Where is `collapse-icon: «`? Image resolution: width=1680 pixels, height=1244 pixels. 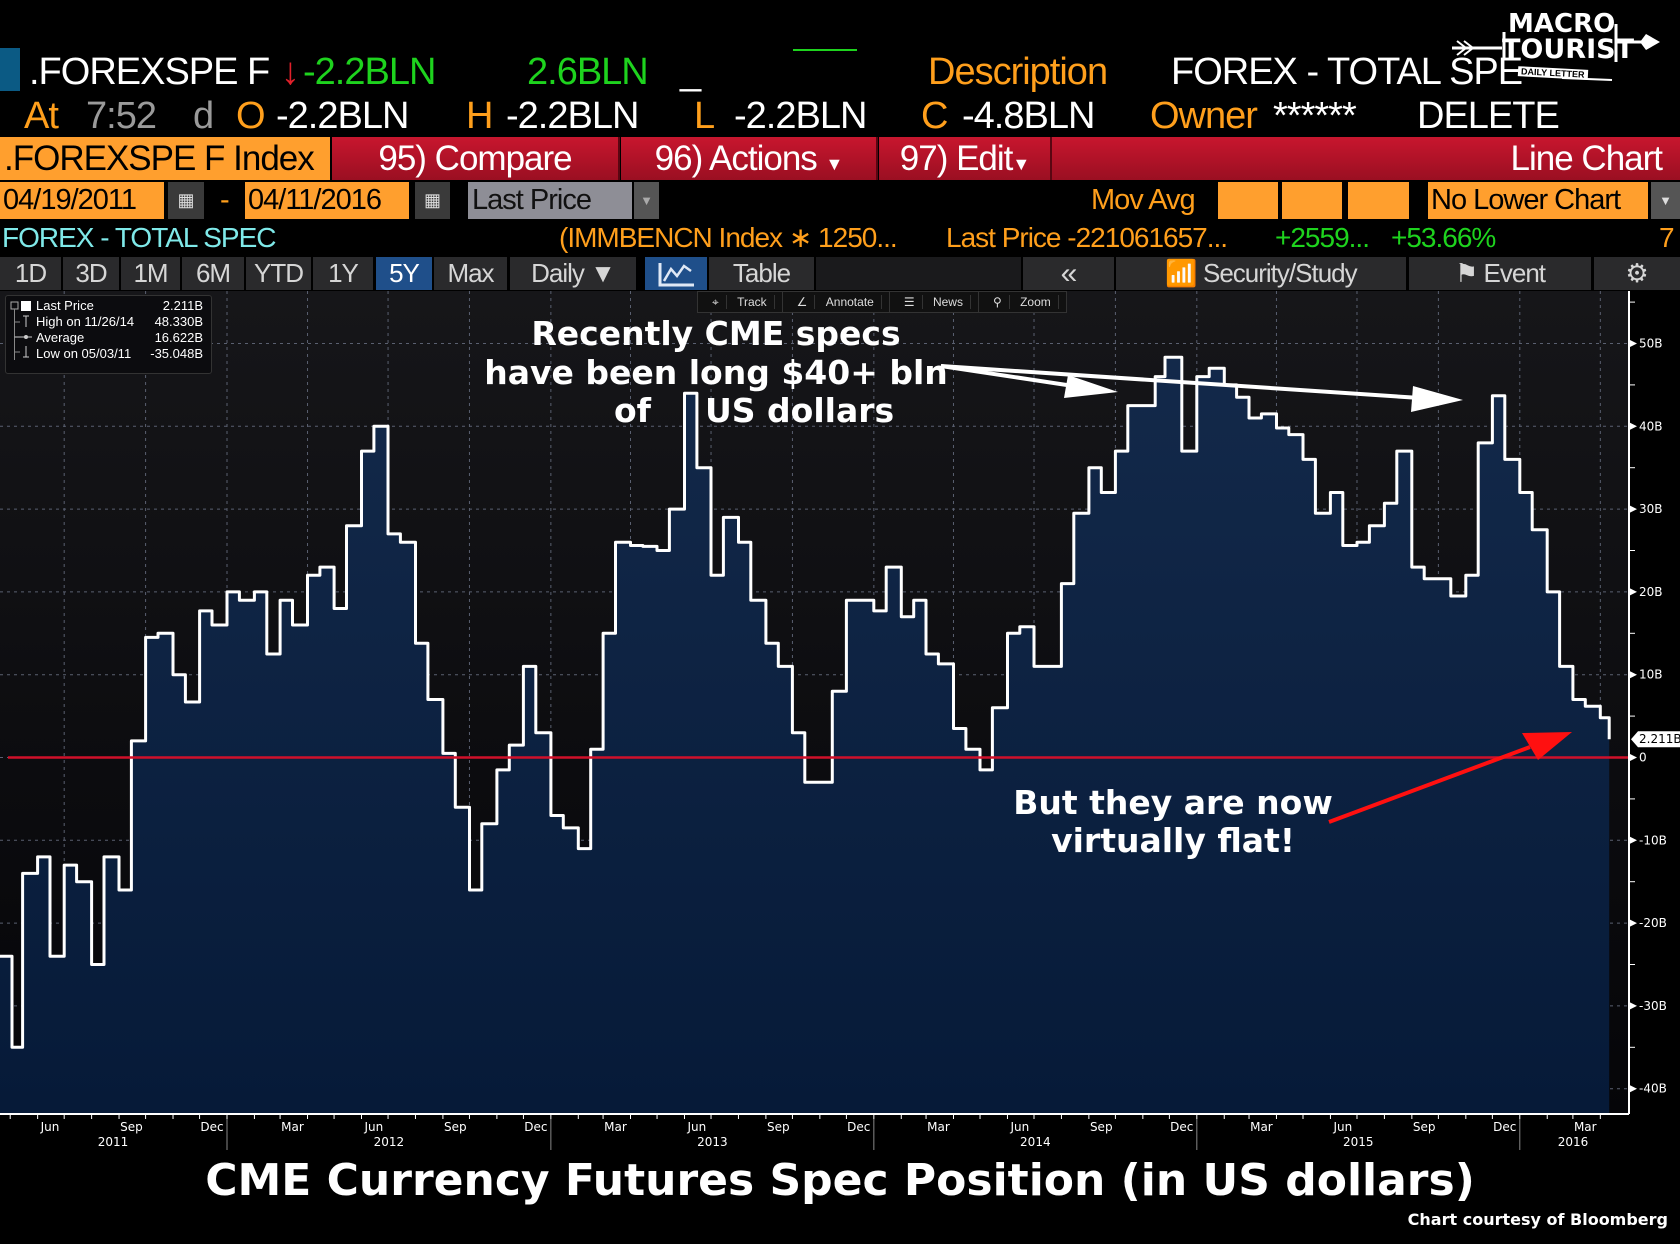
collapse-icon: « is located at coordinates (1069, 273).